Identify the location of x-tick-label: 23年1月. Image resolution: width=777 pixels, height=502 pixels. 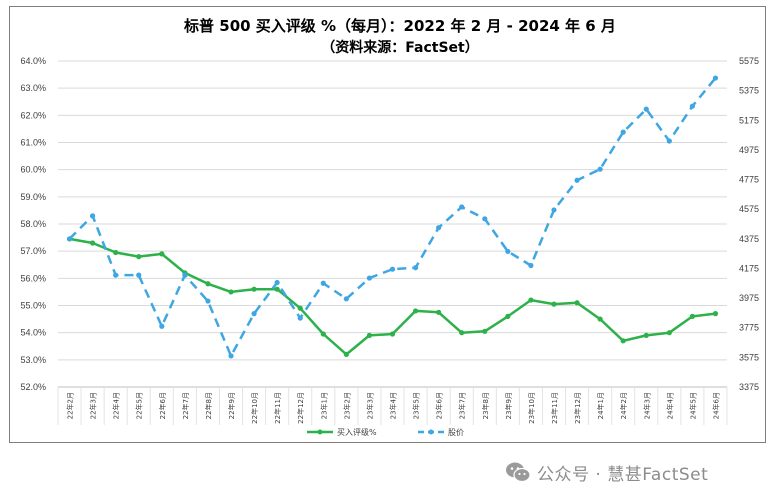
(323, 405).